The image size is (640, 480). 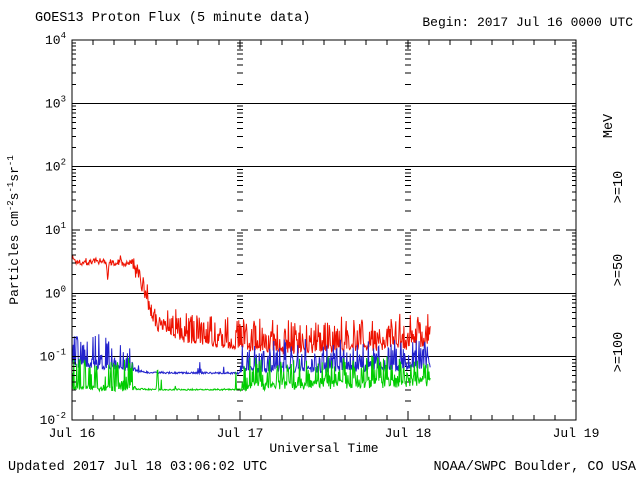 What do you see at coordinates (172, 18) in the screenshot?
I see `chart-title: GOES13 Proton Flux (5 minute data)` at bounding box center [172, 18].